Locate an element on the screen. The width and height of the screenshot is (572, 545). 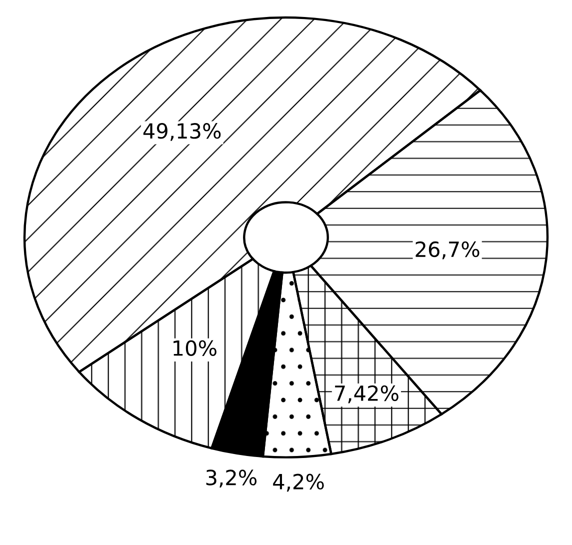
data-label: 49,13% is located at coordinates (182, 132).